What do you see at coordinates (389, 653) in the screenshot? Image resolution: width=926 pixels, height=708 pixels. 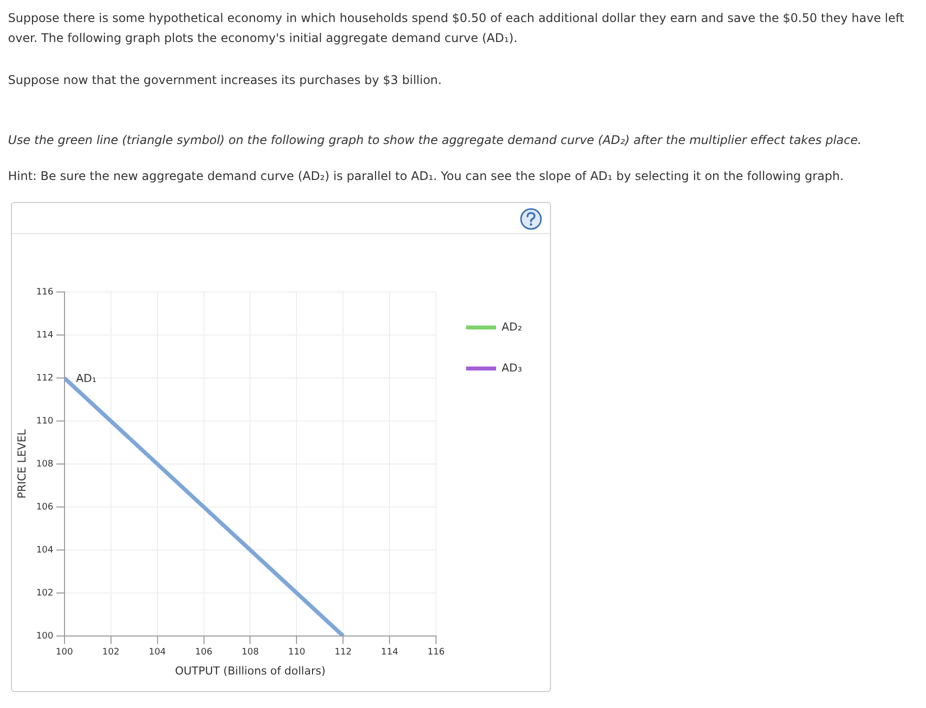 I see `x-tick-label: 114` at bounding box center [389, 653].